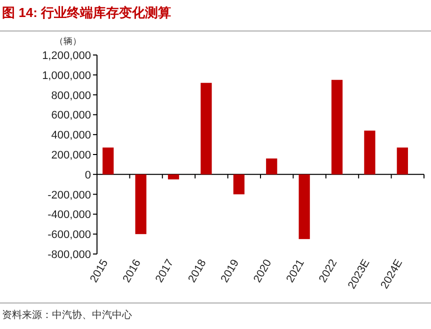 The width and height of the screenshot is (431, 329). What do you see at coordinates (66, 76) in the screenshot?
I see `y-tick-label: 1,000,000` at bounding box center [66, 76].